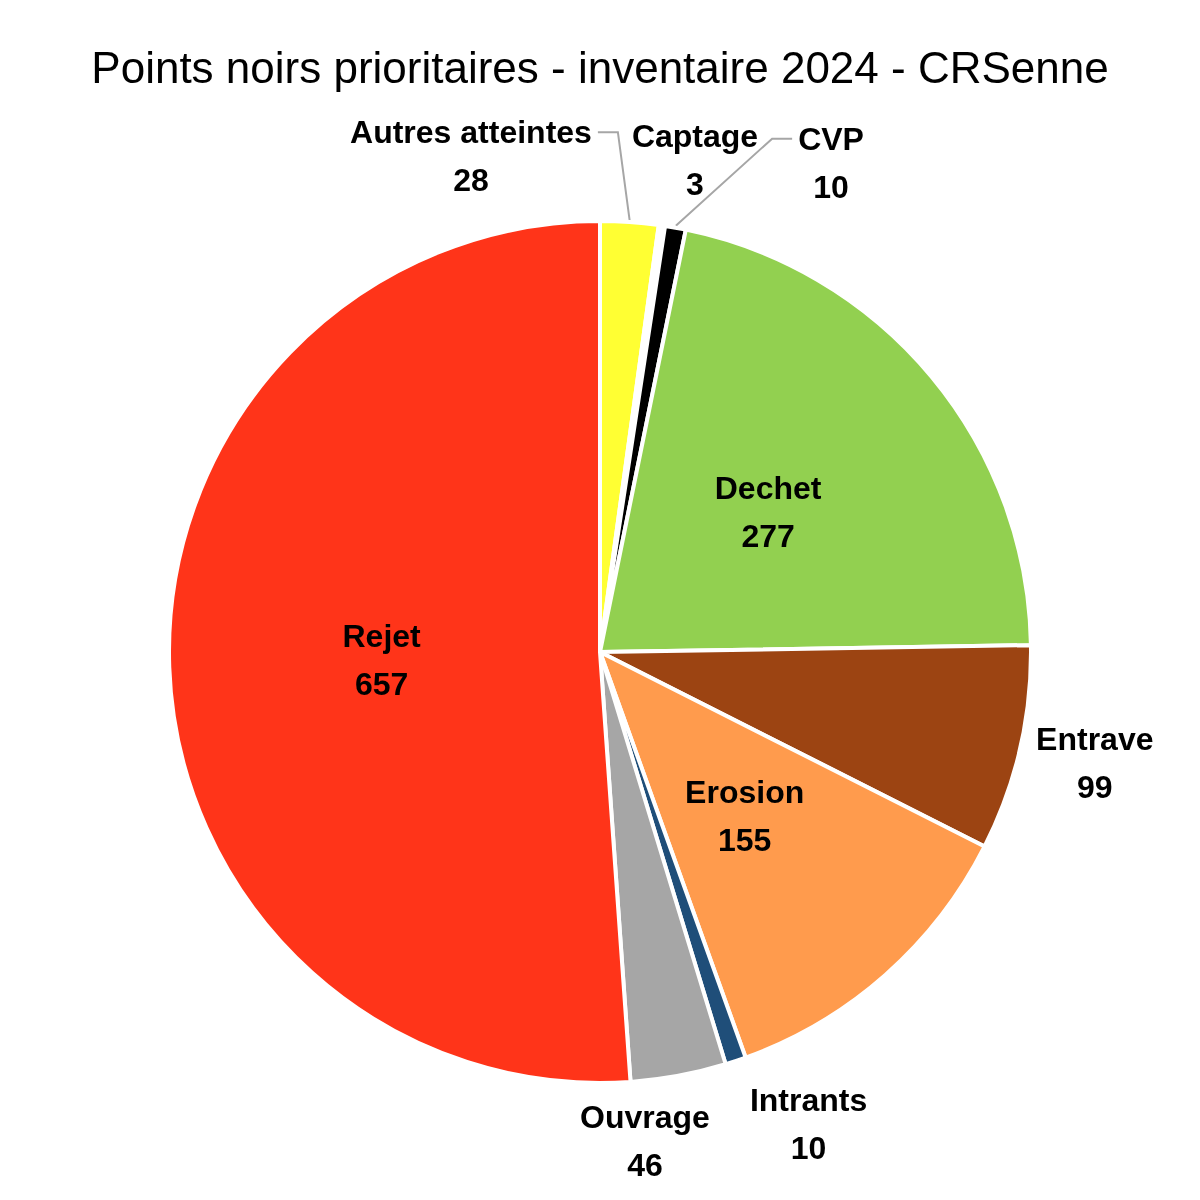 Image resolution: width=1200 pixels, height=1200 pixels. I want to click on data-label: 3, so click(695, 184).